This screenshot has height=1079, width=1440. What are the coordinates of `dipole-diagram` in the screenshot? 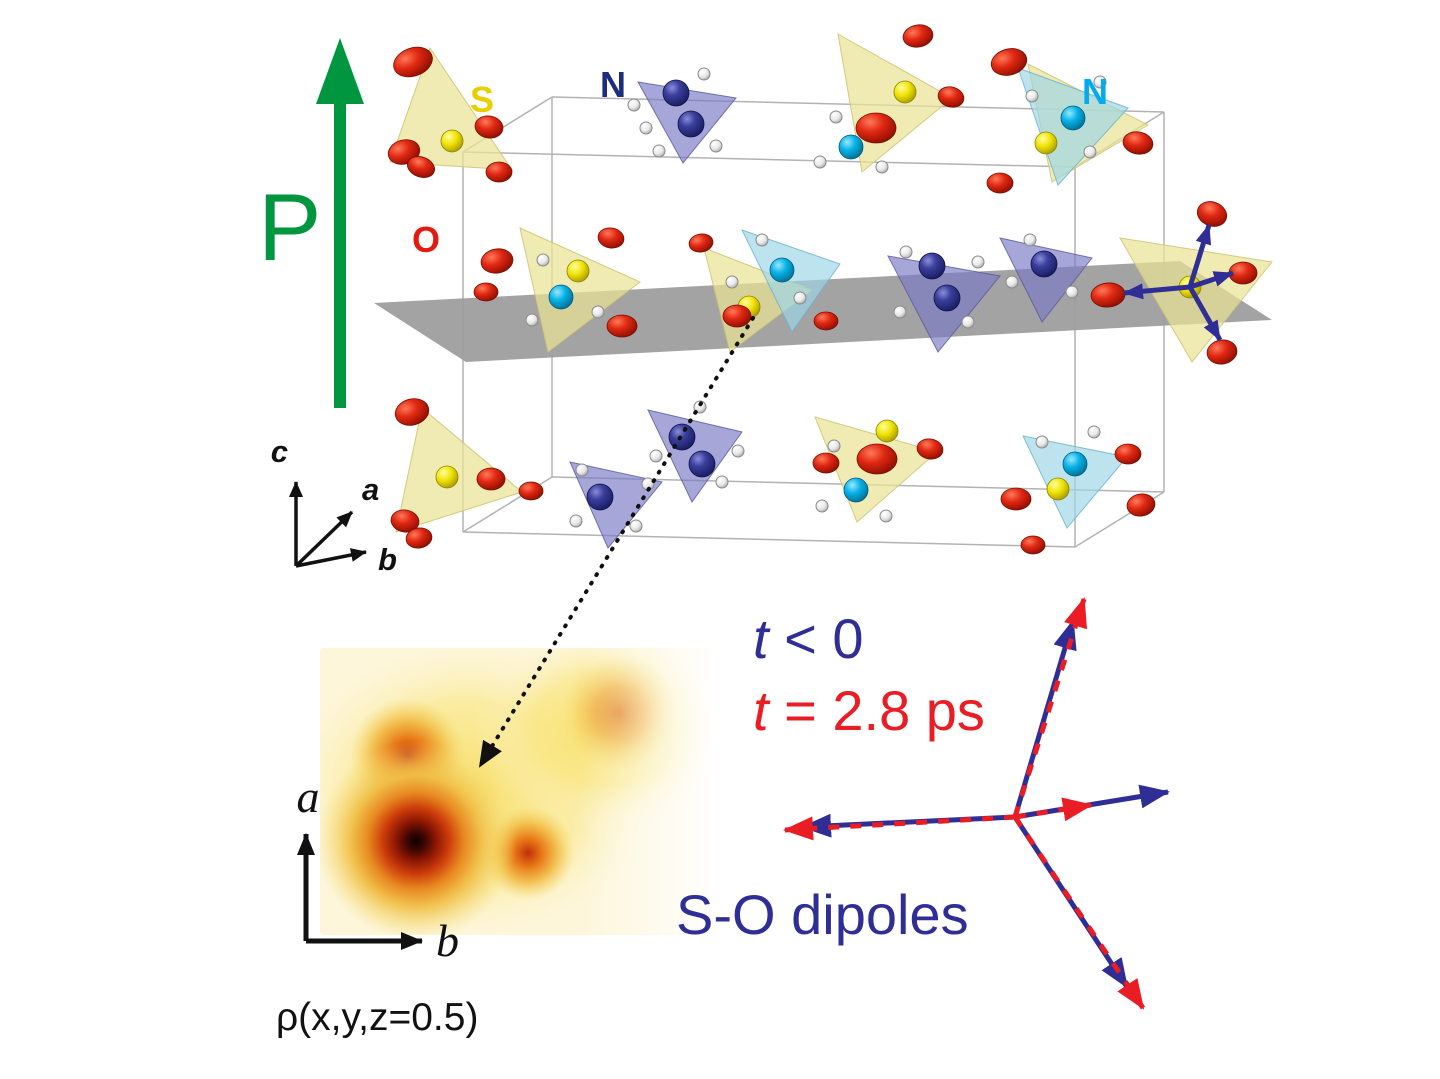 It's located at (976, 803).